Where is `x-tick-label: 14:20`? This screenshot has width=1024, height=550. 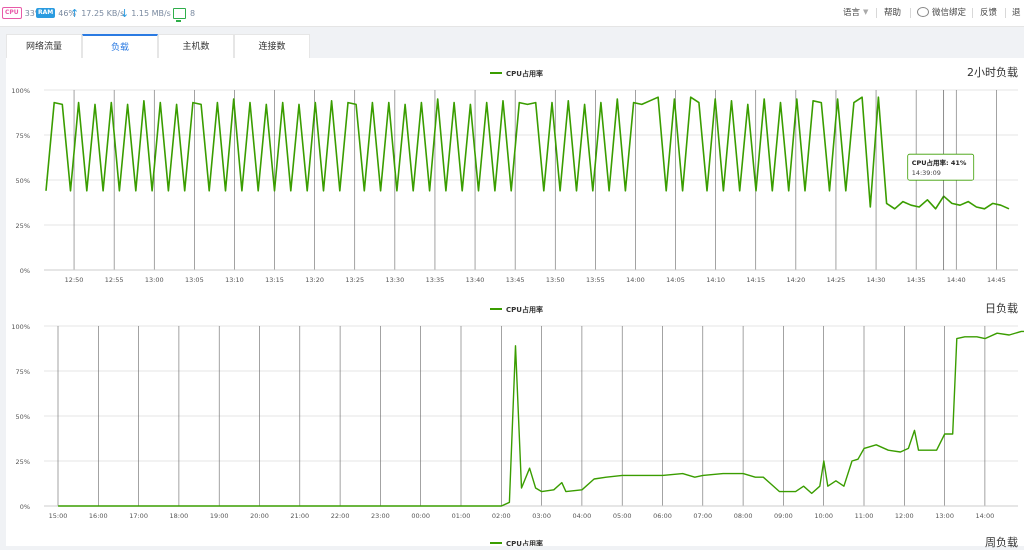
x-tick-label: 14:20 is located at coordinates (795, 280).